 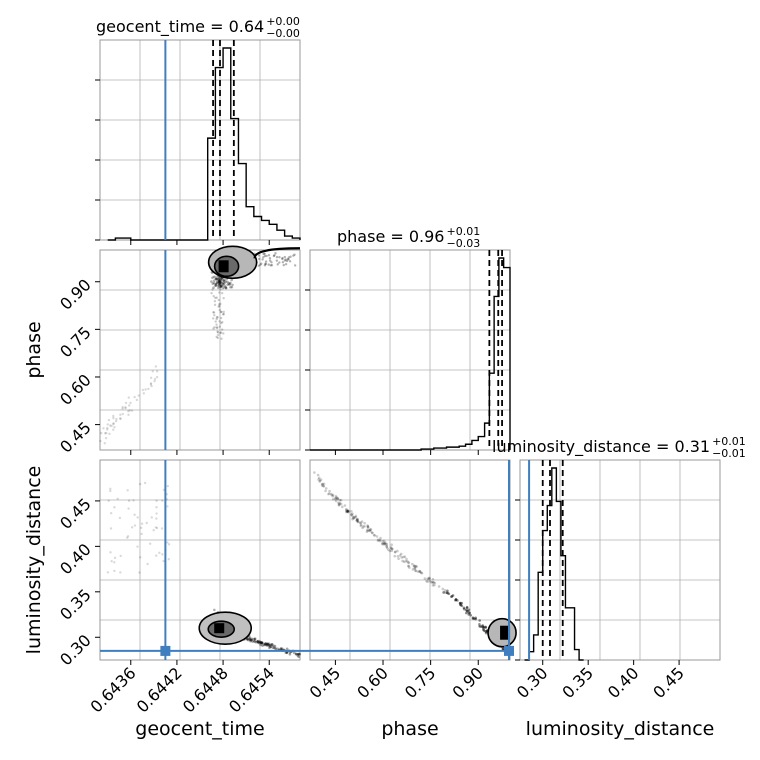 I want to click on hist-luminosity-distance, so click(x=549, y=560).